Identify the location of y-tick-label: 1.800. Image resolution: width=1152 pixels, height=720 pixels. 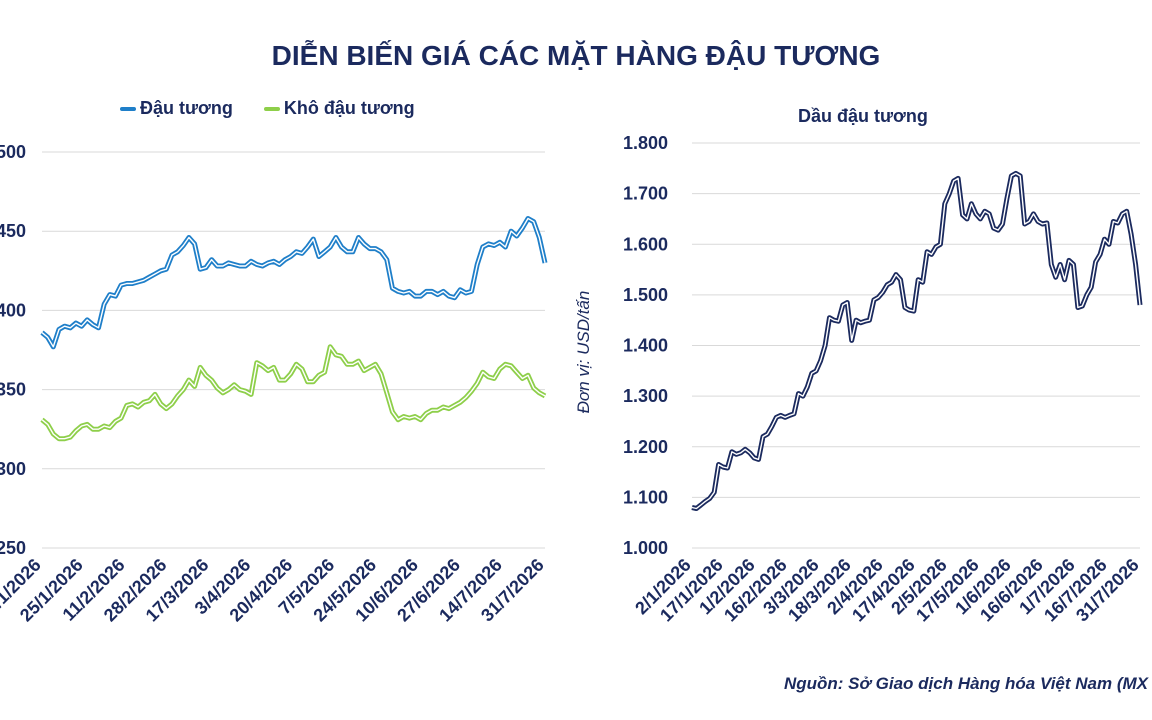
(645, 143).